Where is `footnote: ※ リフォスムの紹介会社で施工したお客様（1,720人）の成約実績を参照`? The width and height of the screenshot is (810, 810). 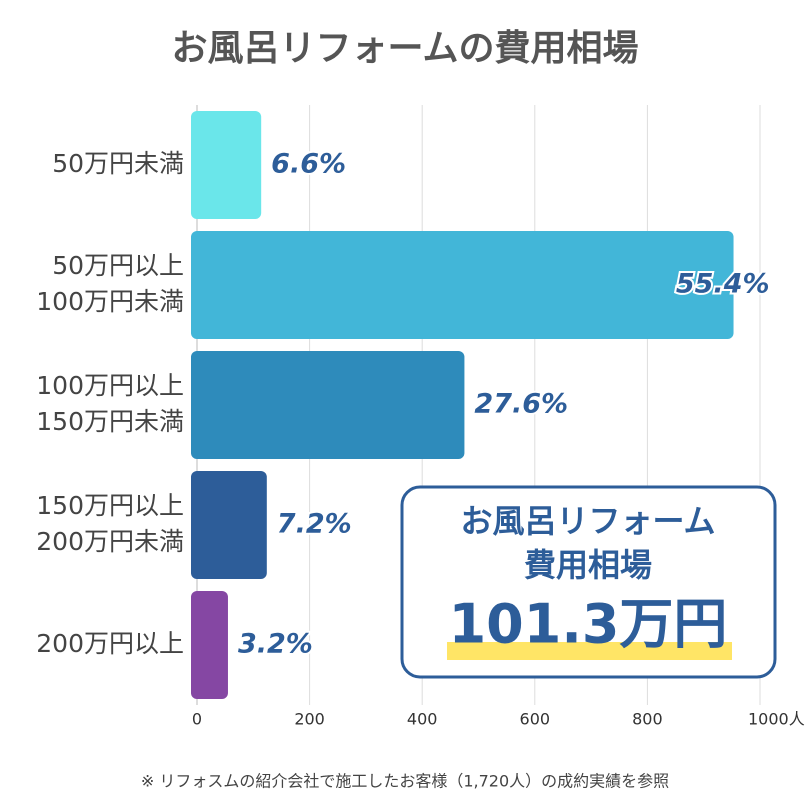 footnote: ※ リフォスムの紹介会社で施工したお客様（1,720人）の成約実績を参照 is located at coordinates (405, 781).